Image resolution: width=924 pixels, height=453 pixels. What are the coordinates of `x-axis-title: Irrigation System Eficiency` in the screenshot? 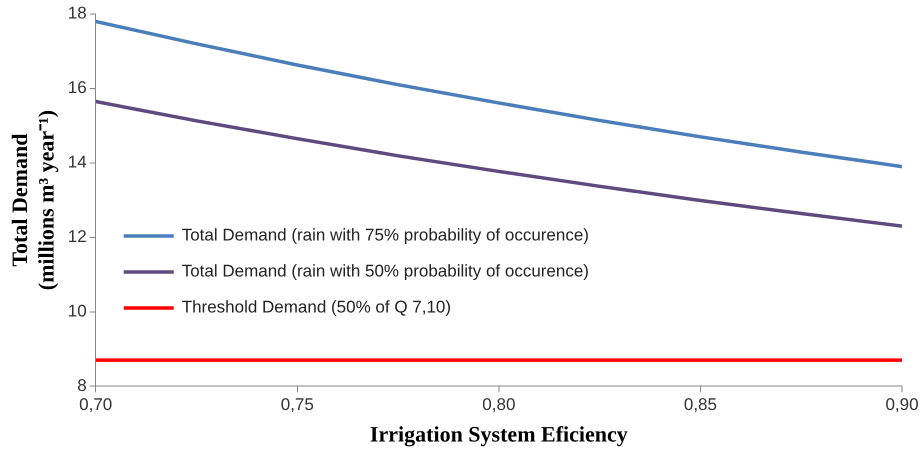 It's located at (499, 433).